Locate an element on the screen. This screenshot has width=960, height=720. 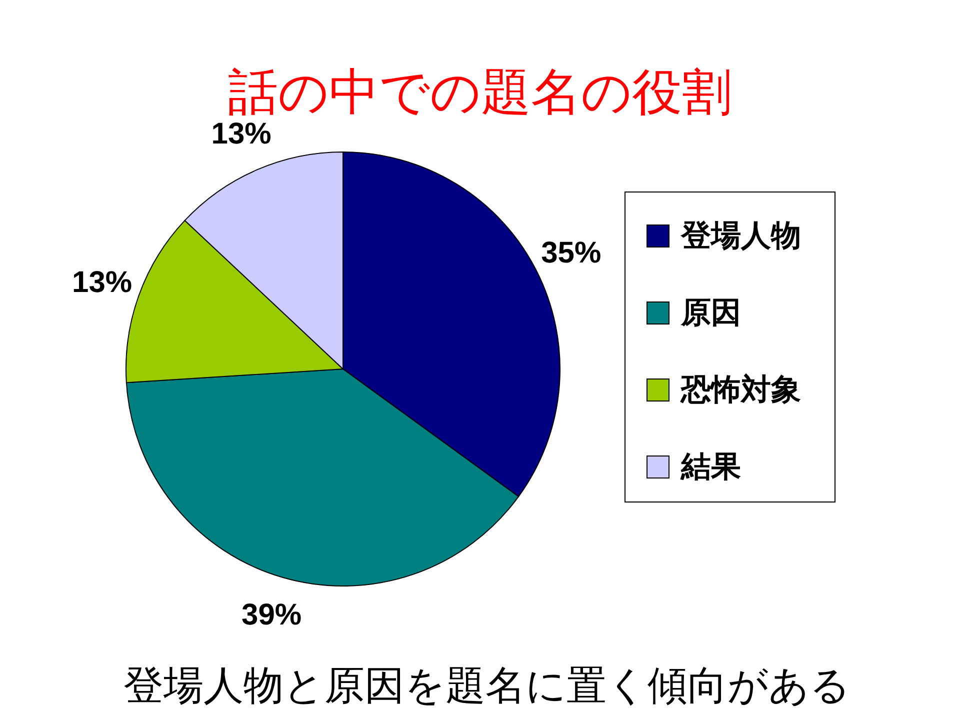
data-label: 35% is located at coordinates (571, 253).